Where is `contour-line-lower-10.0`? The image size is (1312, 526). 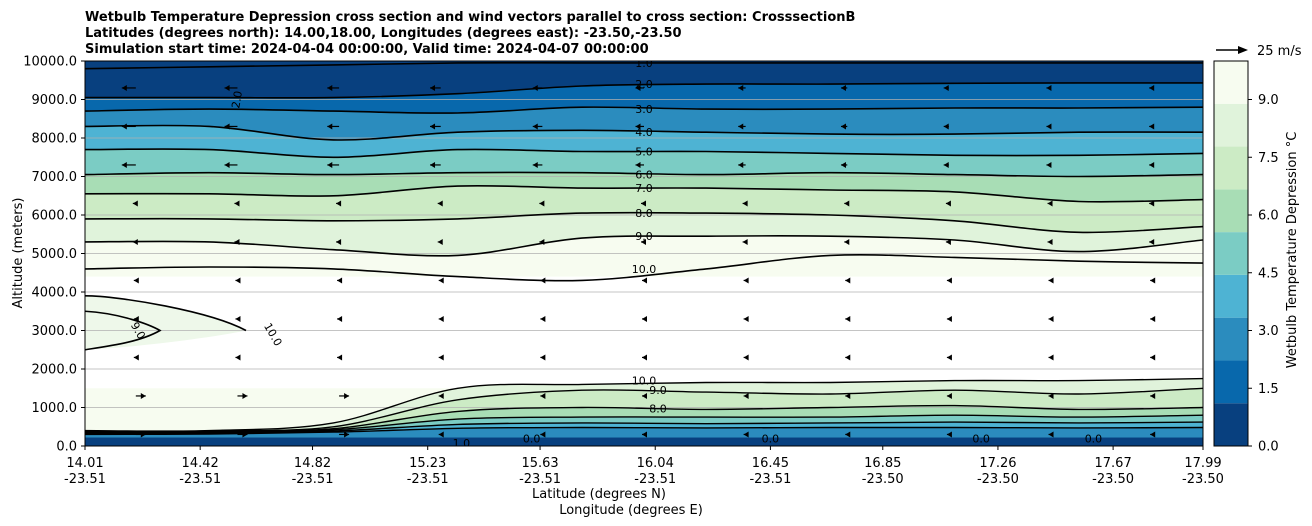
contour-line-lower-10.0 is located at coordinates (644, 404).